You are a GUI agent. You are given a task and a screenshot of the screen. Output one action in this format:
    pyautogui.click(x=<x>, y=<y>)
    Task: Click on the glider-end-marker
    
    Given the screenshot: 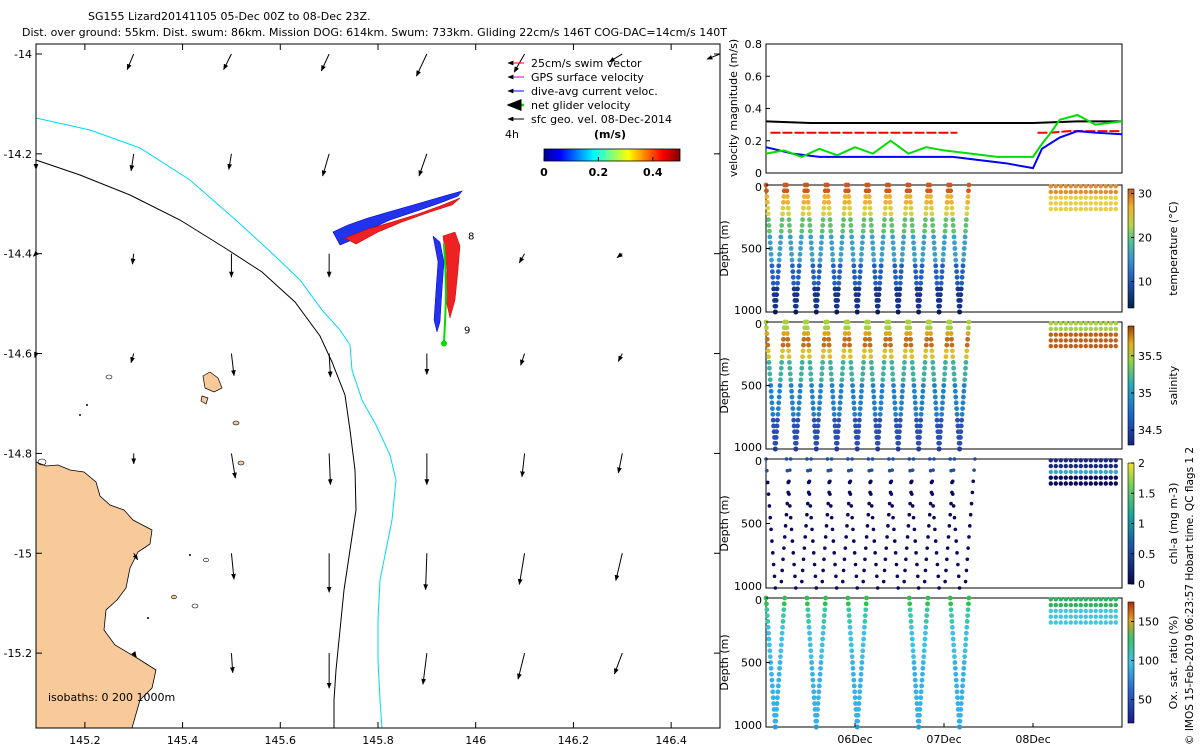 What is the action you would take?
    pyautogui.click(x=443, y=343)
    